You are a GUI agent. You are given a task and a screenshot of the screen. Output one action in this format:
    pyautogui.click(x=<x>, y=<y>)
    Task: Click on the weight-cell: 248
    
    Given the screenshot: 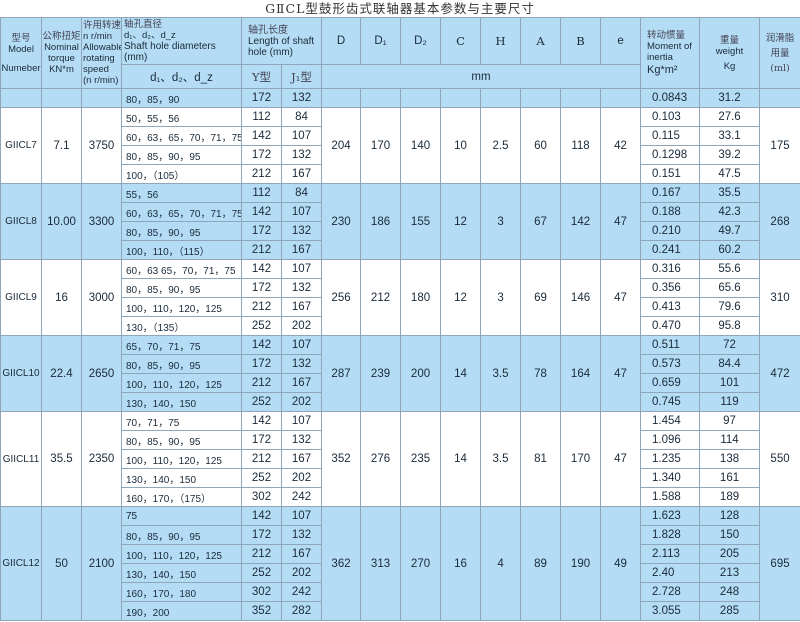 What is the action you would take?
    pyautogui.click(x=730, y=592)
    